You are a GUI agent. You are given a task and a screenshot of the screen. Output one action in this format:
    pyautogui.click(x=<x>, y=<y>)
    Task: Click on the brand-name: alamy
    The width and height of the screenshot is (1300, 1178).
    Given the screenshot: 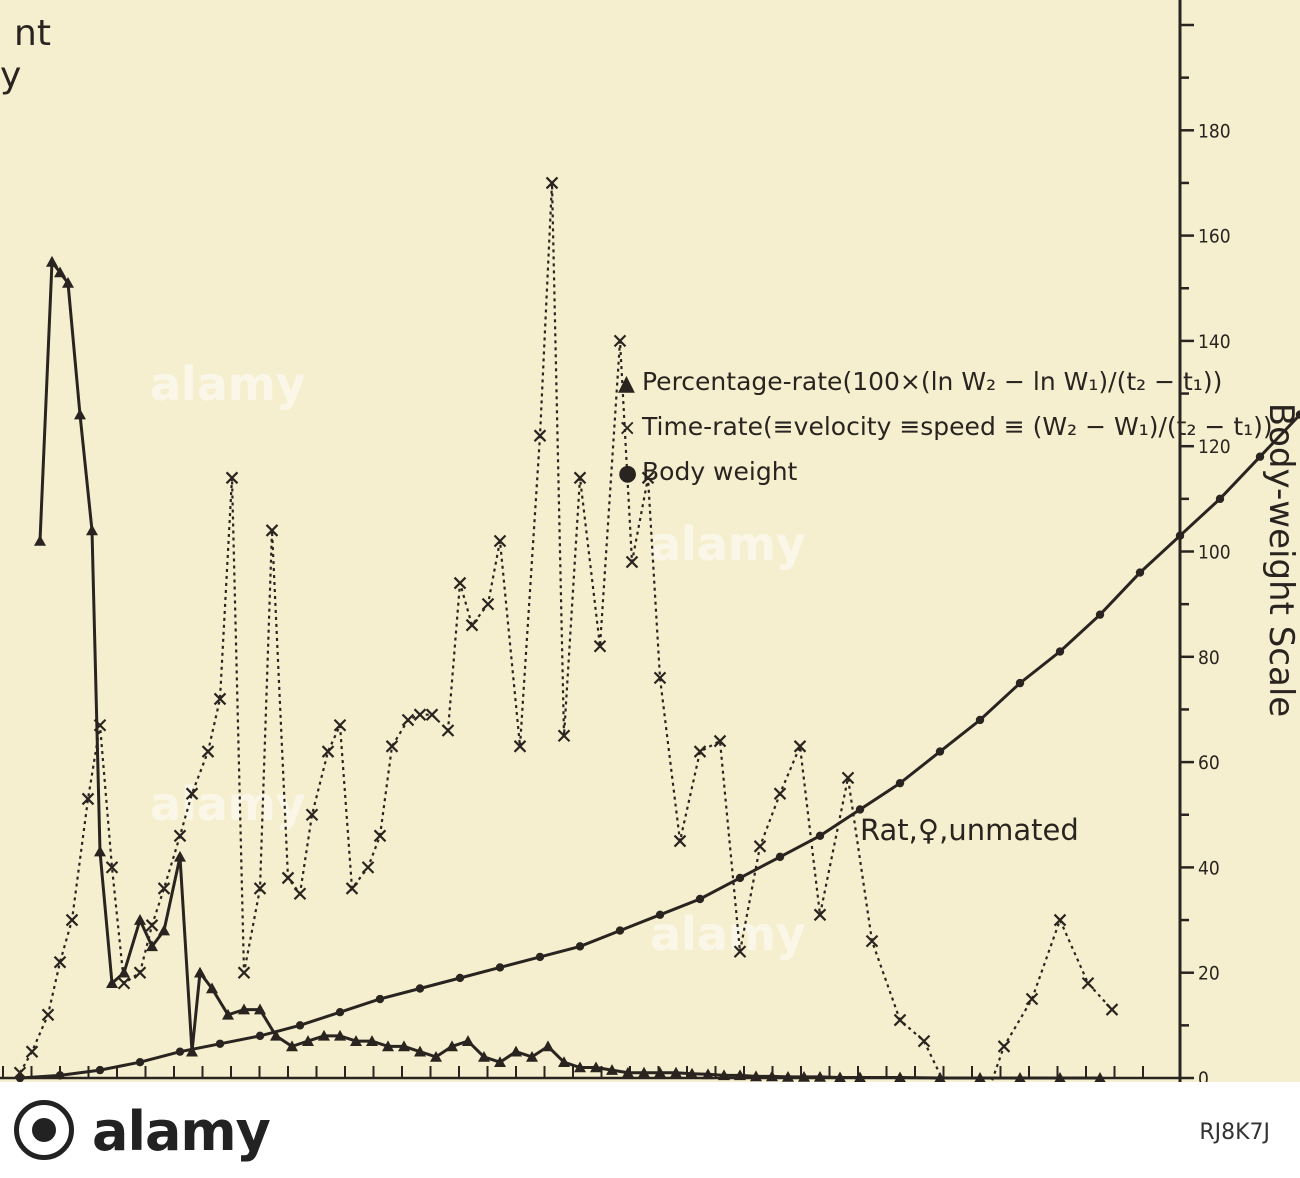 What is the action you would take?
    pyautogui.click(x=181, y=1131)
    